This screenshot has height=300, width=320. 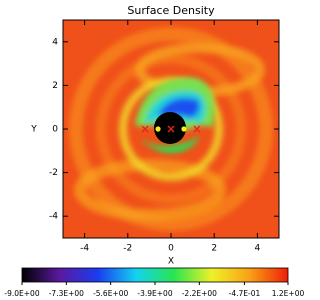 I want to click on colorbar-tick-label: -2.2E+00, so click(x=199, y=293).